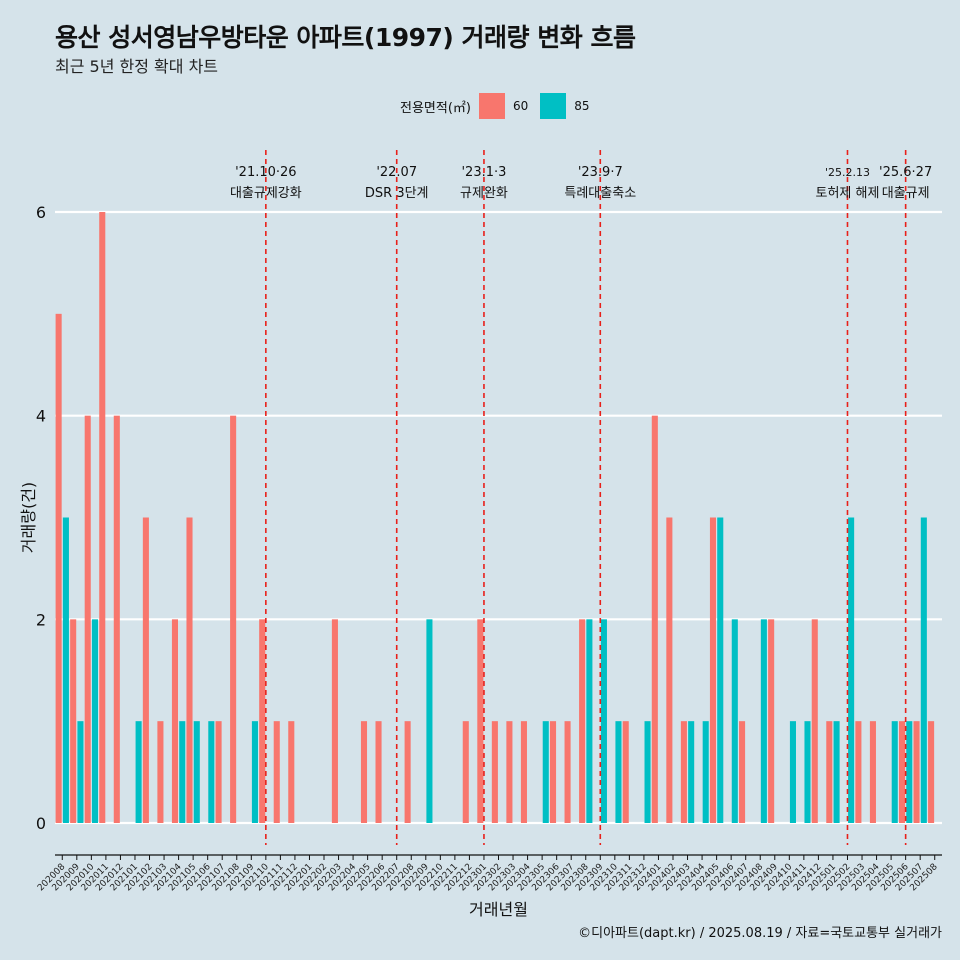 Image resolution: width=960 pixels, height=960 pixels. I want to click on y-tick-label: 0, so click(41, 823).